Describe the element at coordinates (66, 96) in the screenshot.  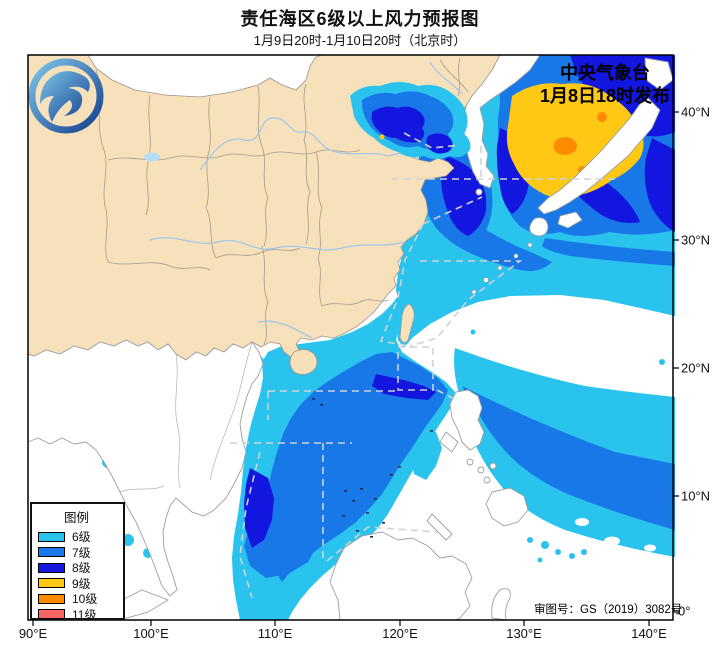
I see `cma-logo-icon` at that location.